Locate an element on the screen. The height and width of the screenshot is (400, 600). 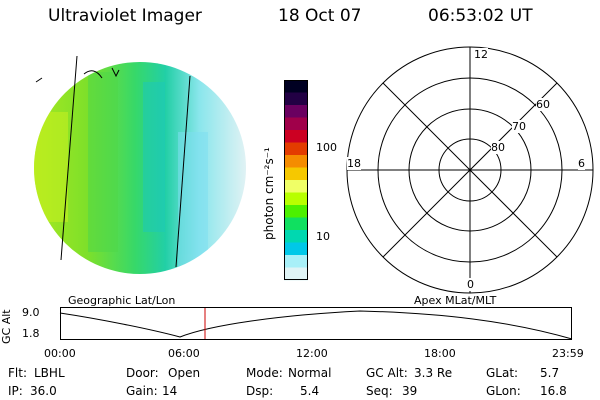
mlt-label-12: 12 is located at coordinates (481, 54).